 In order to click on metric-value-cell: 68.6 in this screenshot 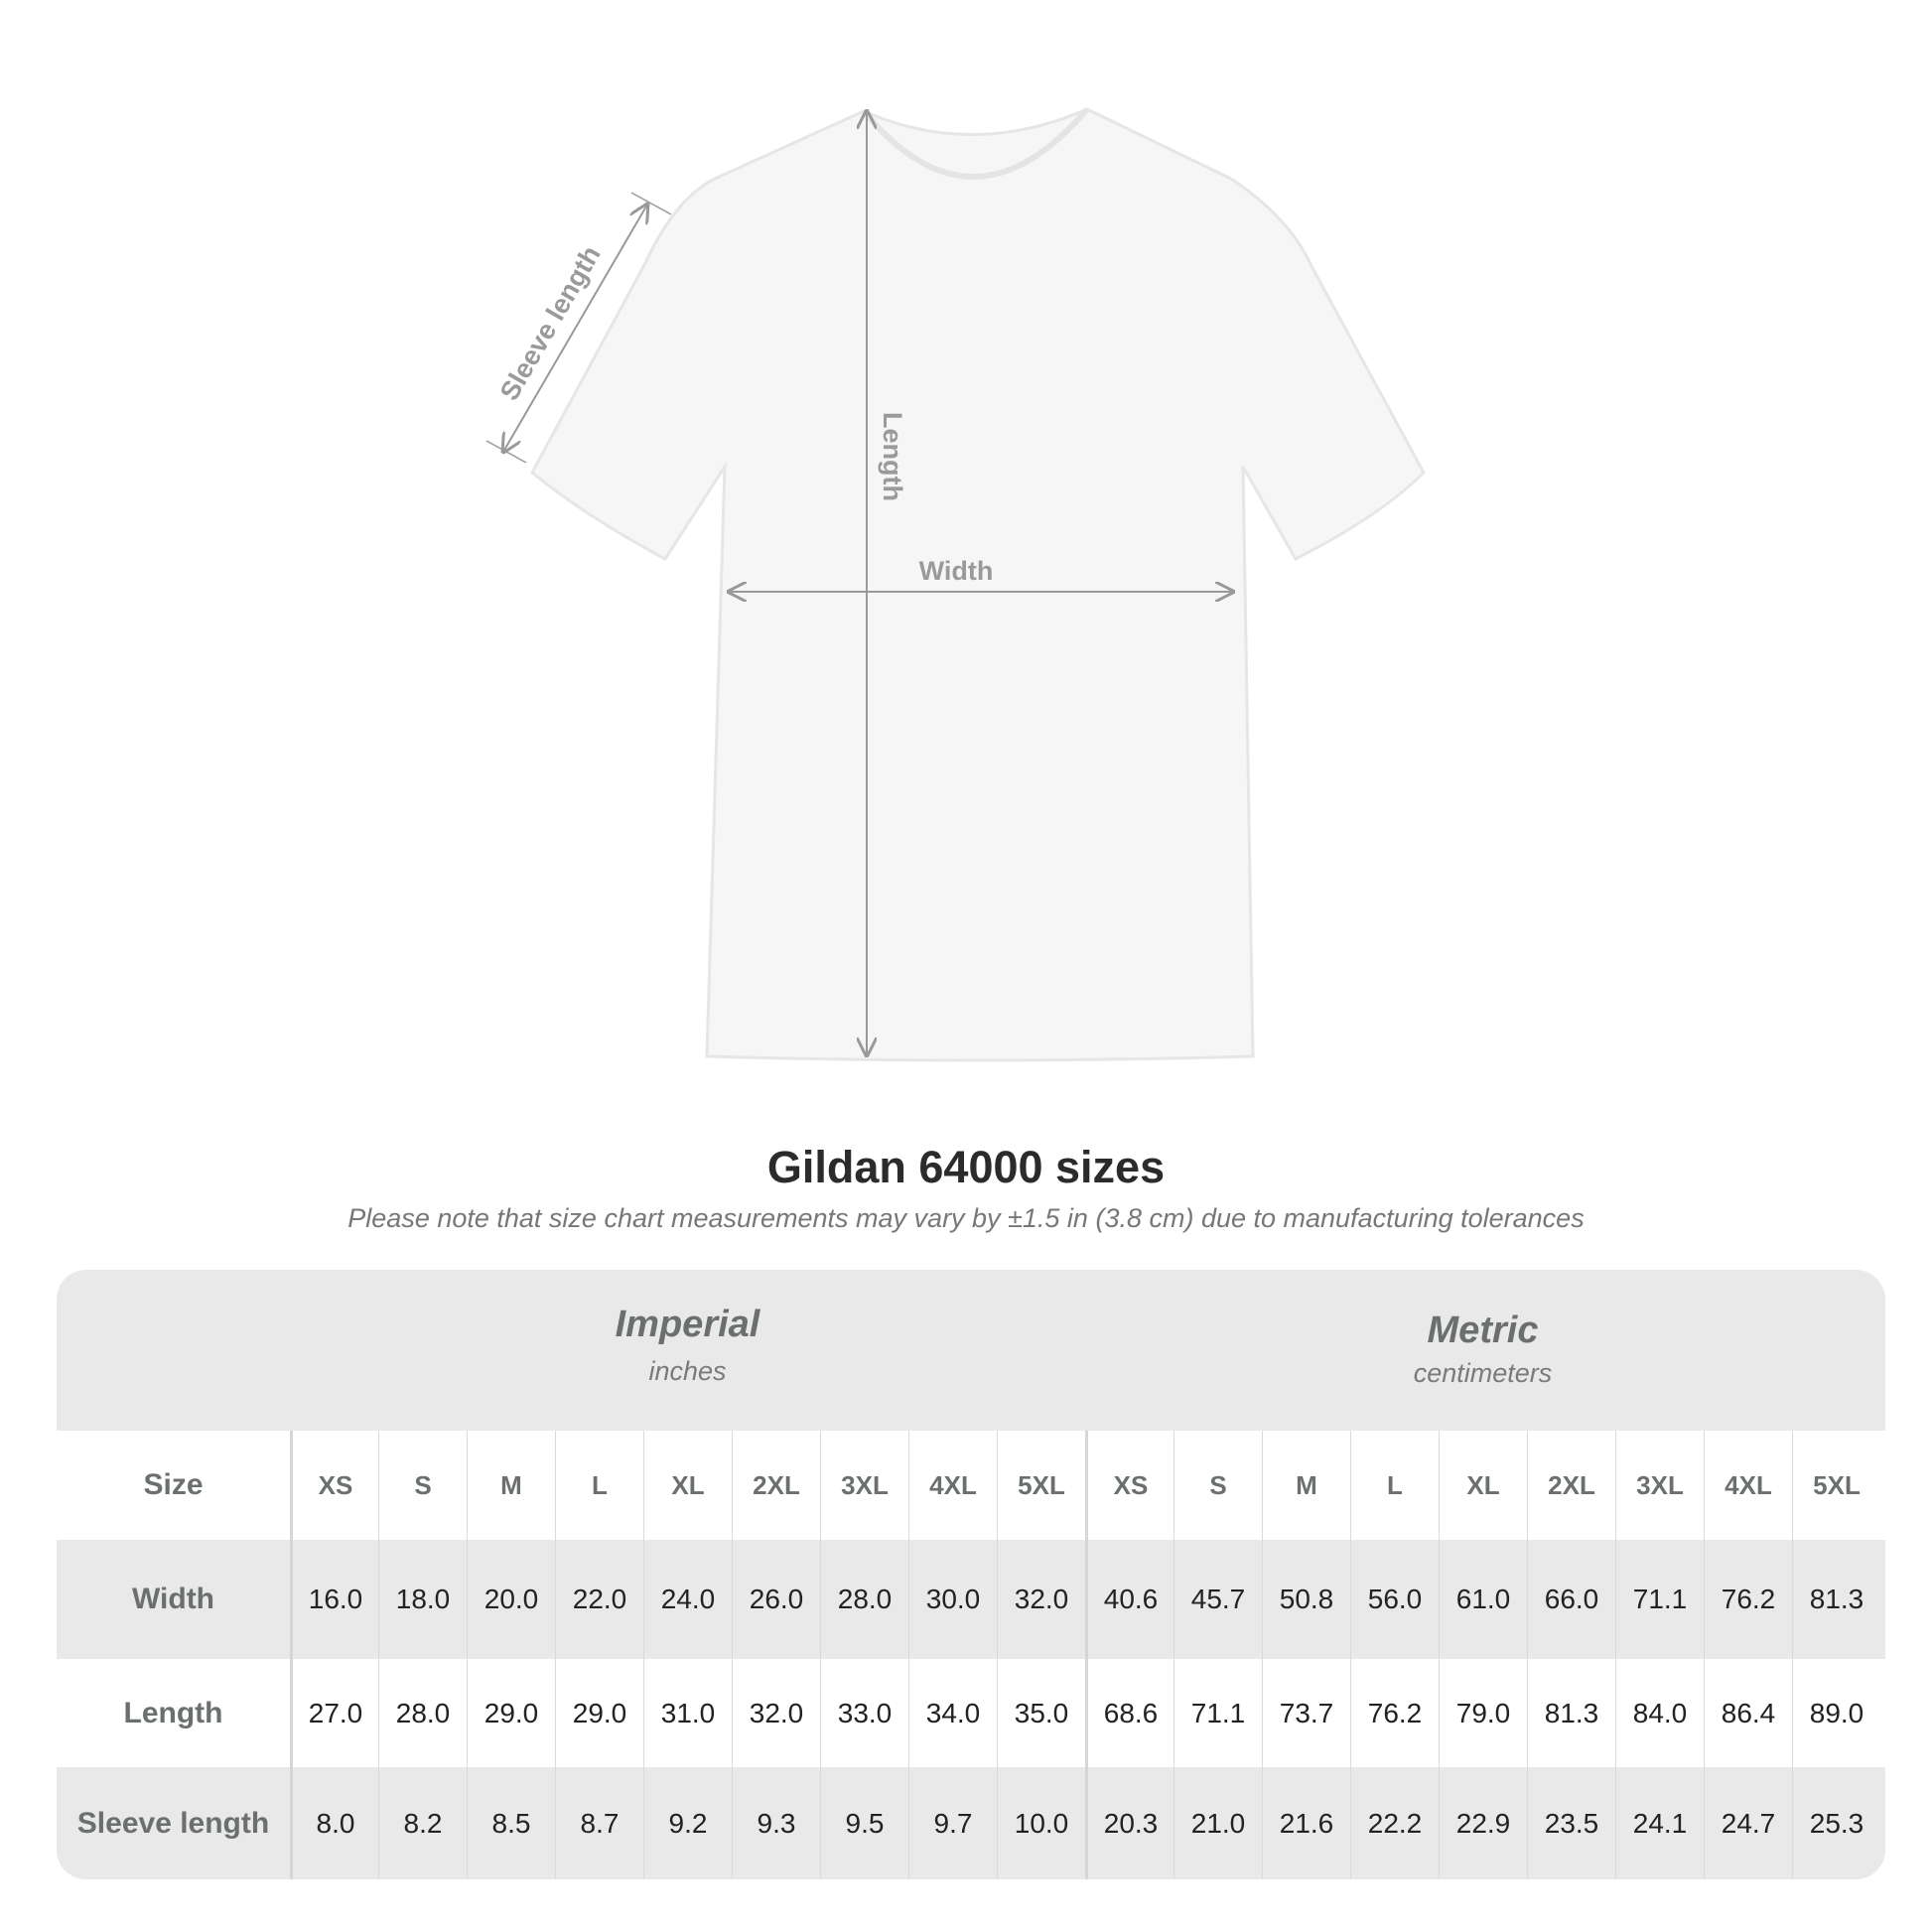, I will do `click(1129, 1713)`.